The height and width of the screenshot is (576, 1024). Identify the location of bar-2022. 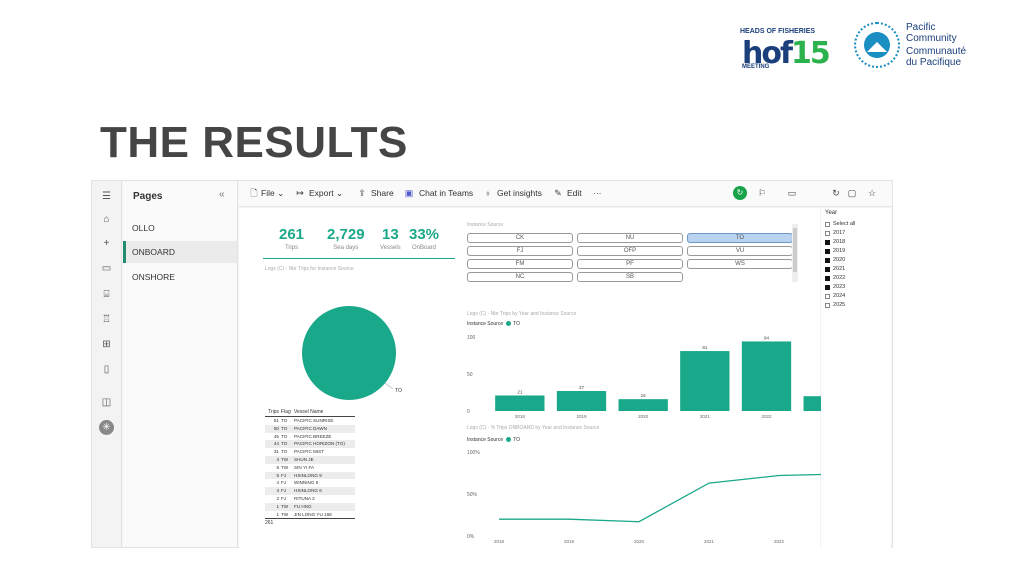
(766, 376).